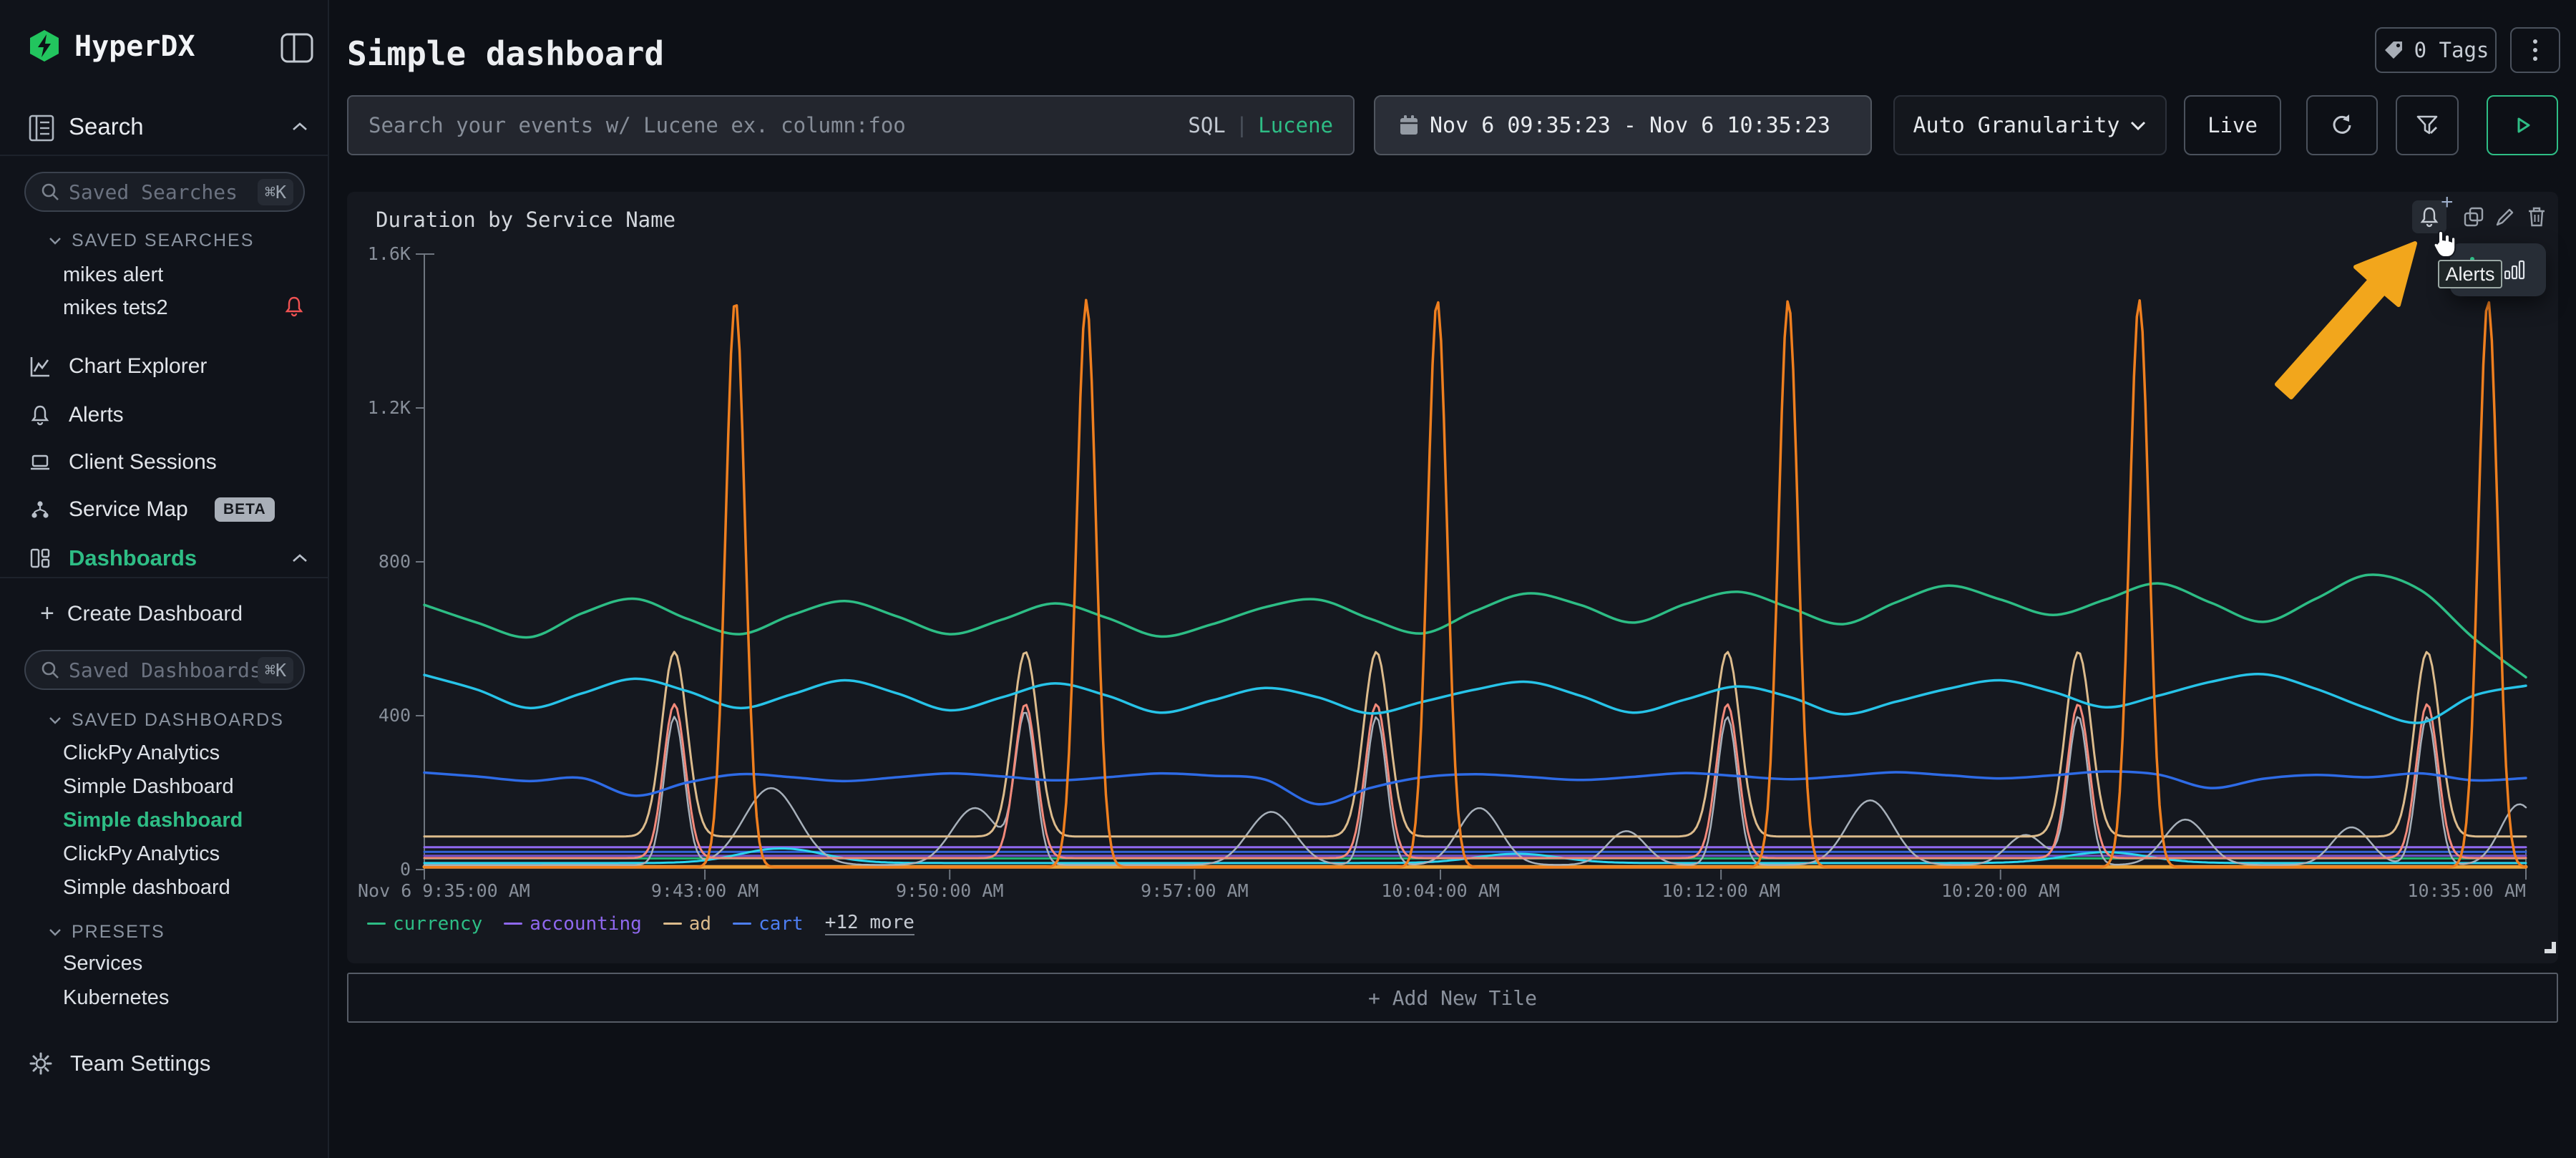 The width and height of the screenshot is (2576, 1158). Describe the element at coordinates (526, 220) in the screenshot. I see `tile-title: Duration by Service Name` at that location.